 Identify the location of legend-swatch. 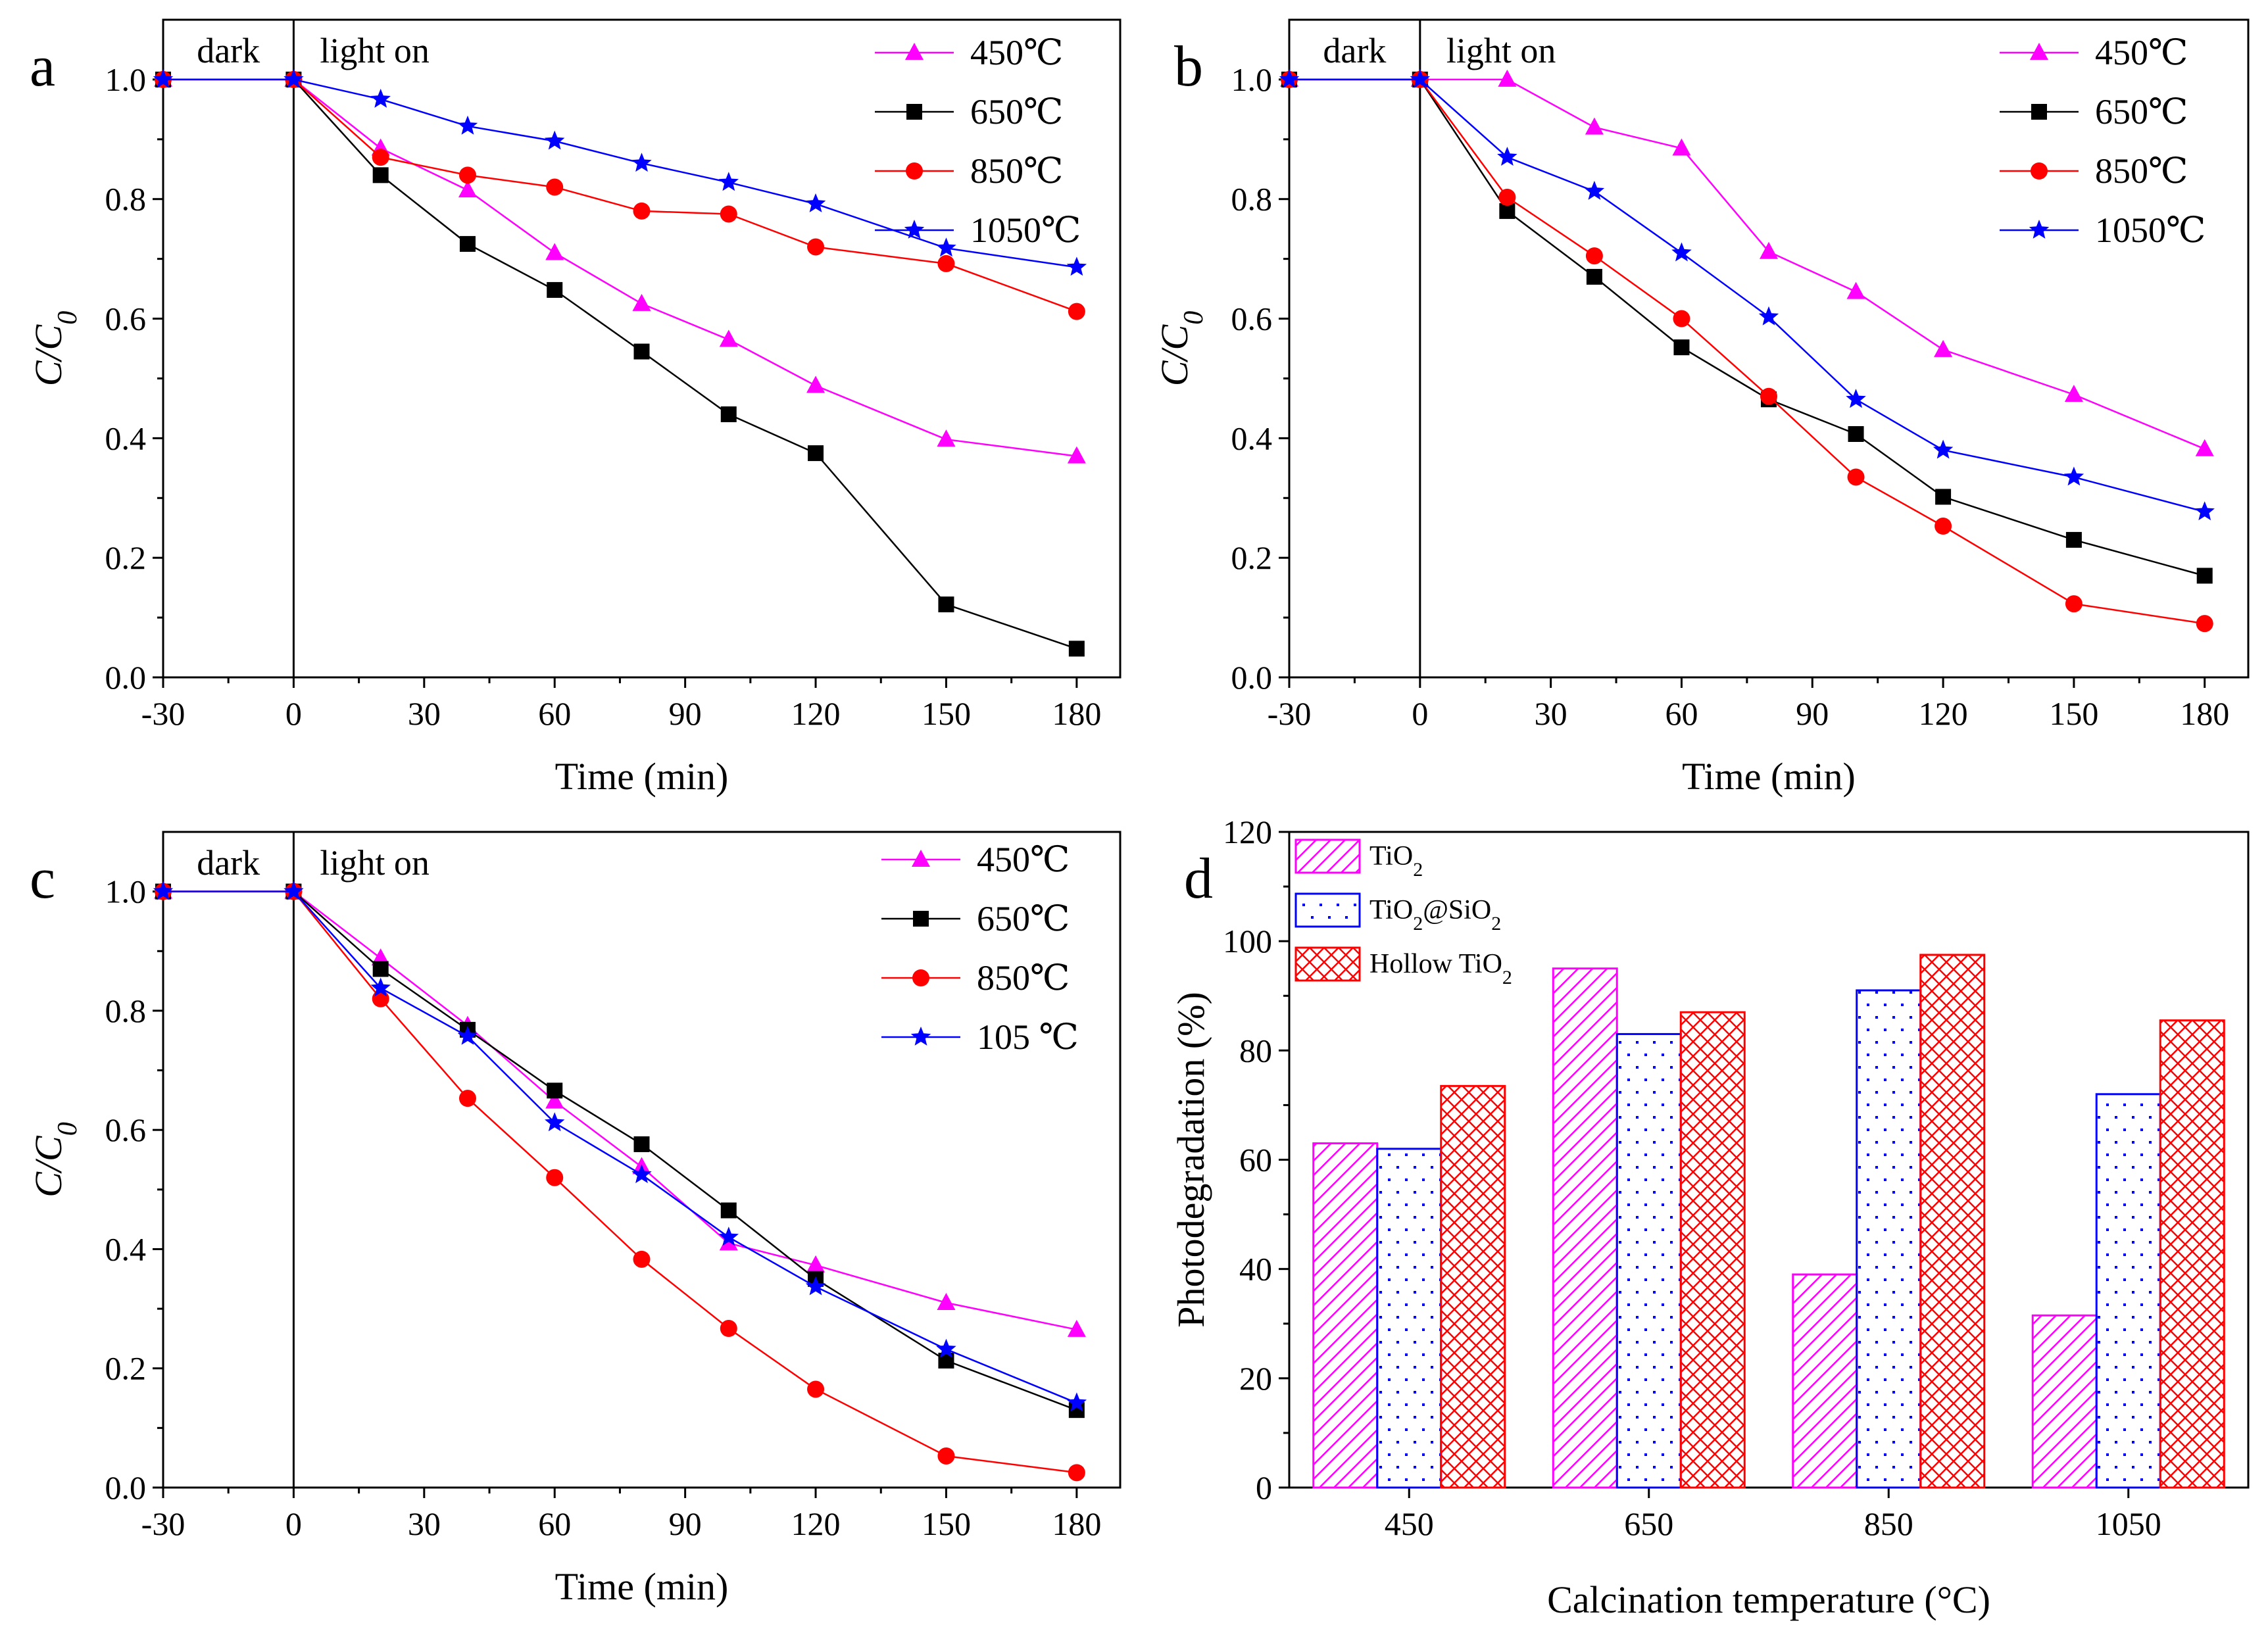
(1327, 964).